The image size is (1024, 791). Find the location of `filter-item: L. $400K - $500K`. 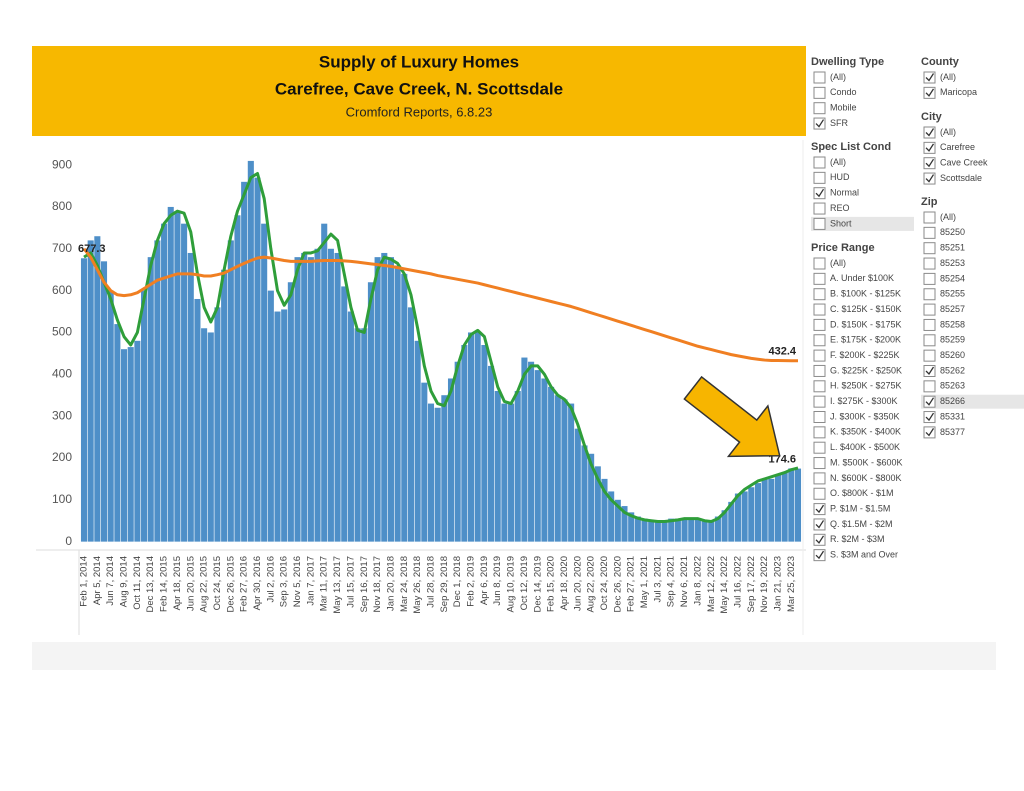

filter-item: L. $400K - $500K is located at coordinates (865, 447).